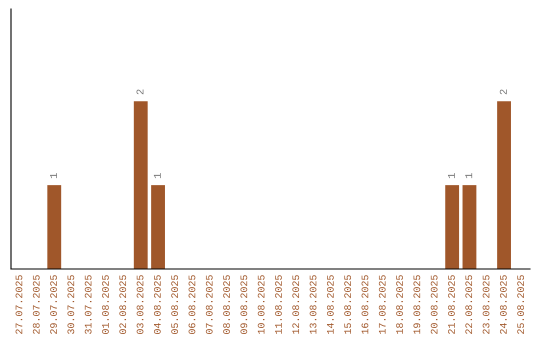 The width and height of the screenshot is (540, 340). Describe the element at coordinates (330, 304) in the screenshot. I see `x-tick-label: 14.08.2025` at that location.